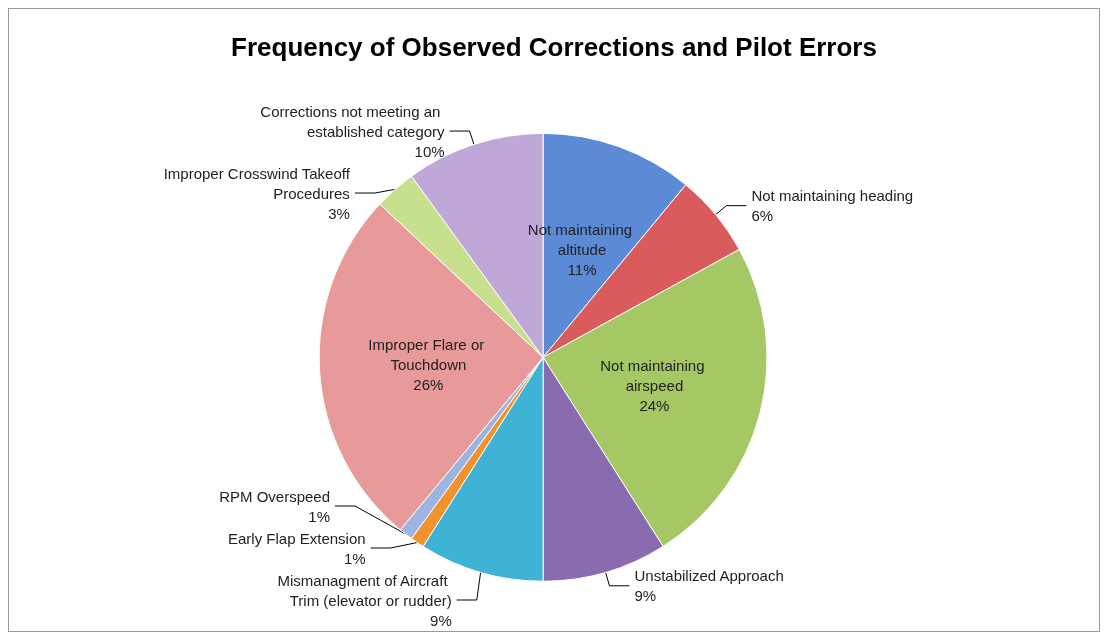 The width and height of the screenshot is (1113, 644). I want to click on data-label: 24%, so click(654, 406).